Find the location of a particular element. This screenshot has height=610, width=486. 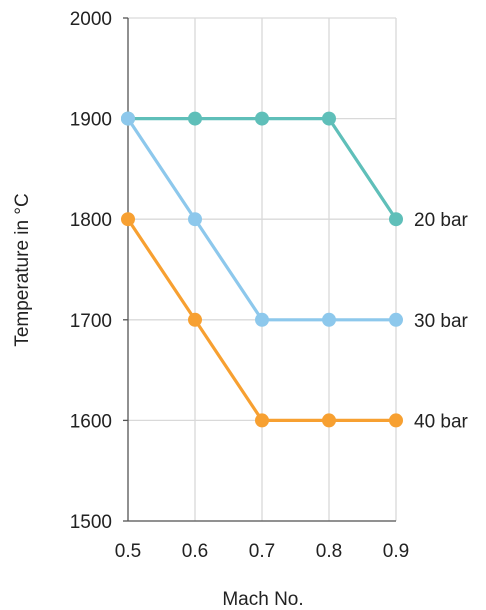

series-label: 20 bar is located at coordinates (441, 220).